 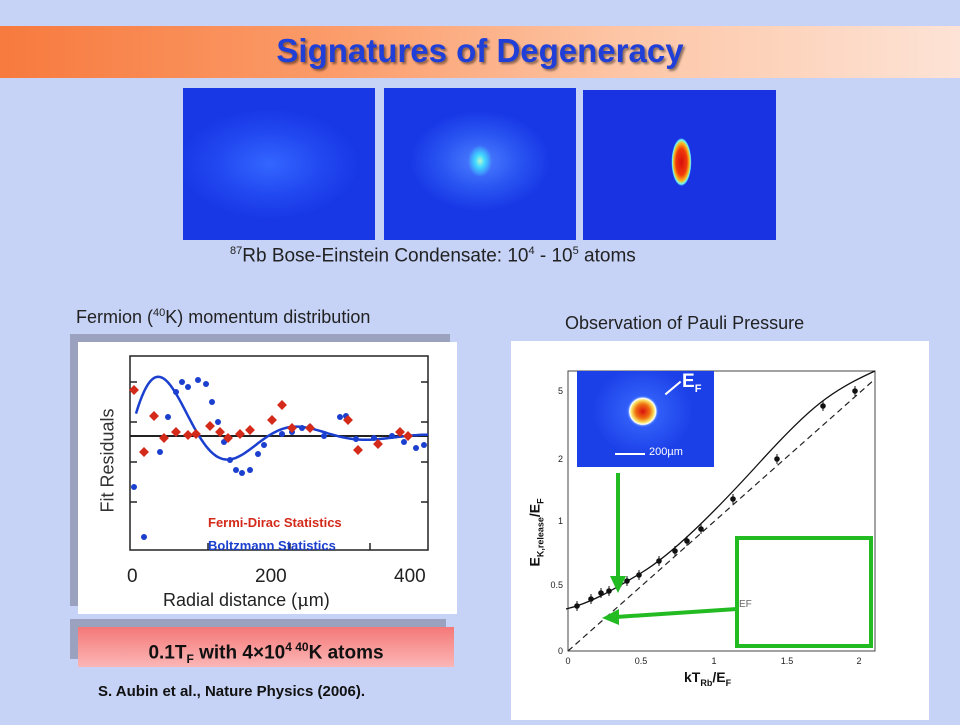 What do you see at coordinates (679, 165) in the screenshot?
I see `cloud-image-condensate` at bounding box center [679, 165].